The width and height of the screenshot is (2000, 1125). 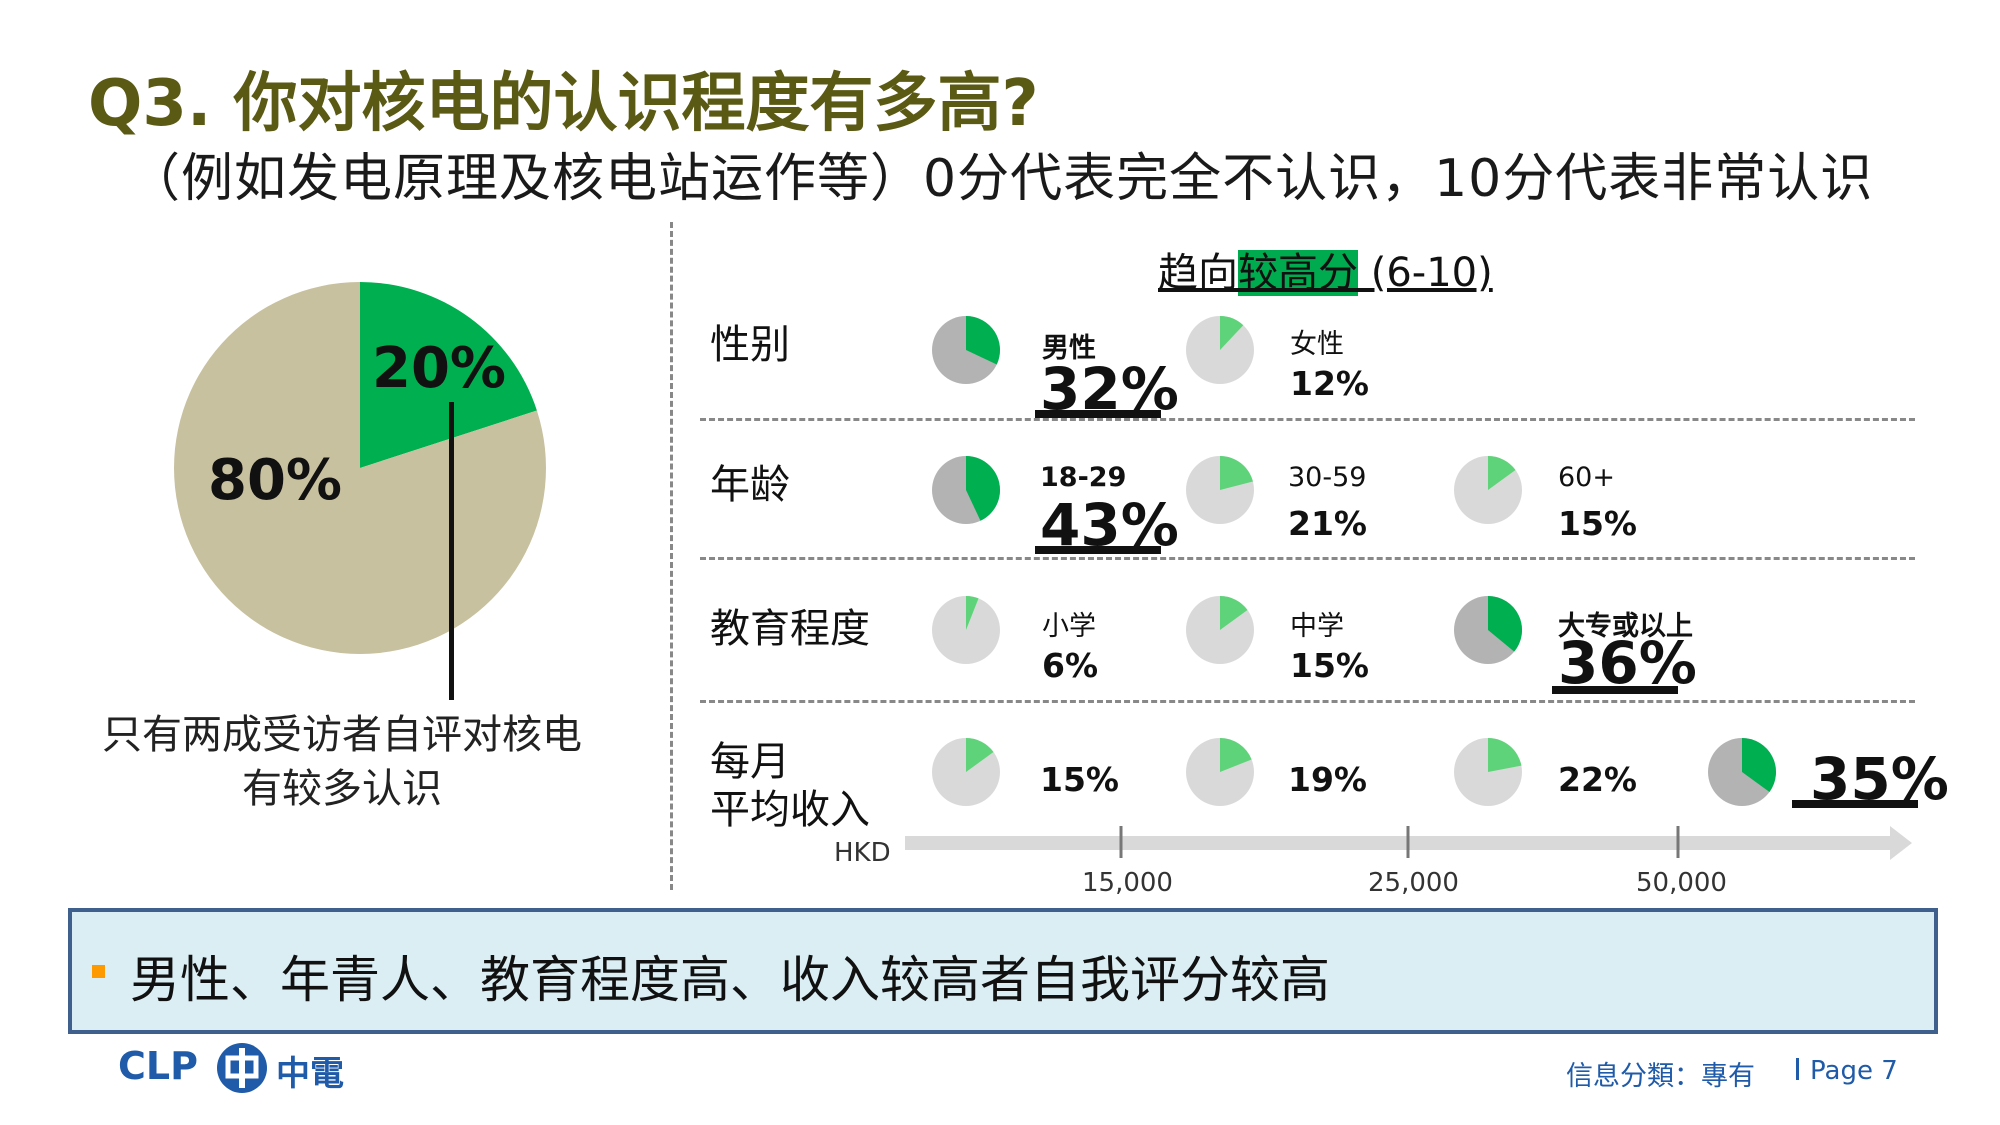 I want to click on category-label: 中学, so click(x=1317, y=626).